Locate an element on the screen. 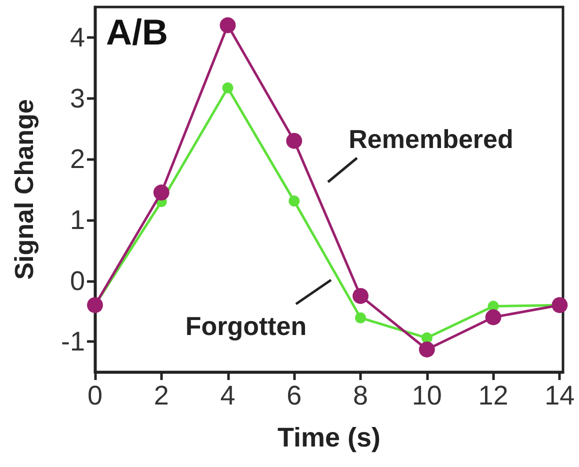 The image size is (579, 467). x-tick-label: 4 is located at coordinates (228, 395).